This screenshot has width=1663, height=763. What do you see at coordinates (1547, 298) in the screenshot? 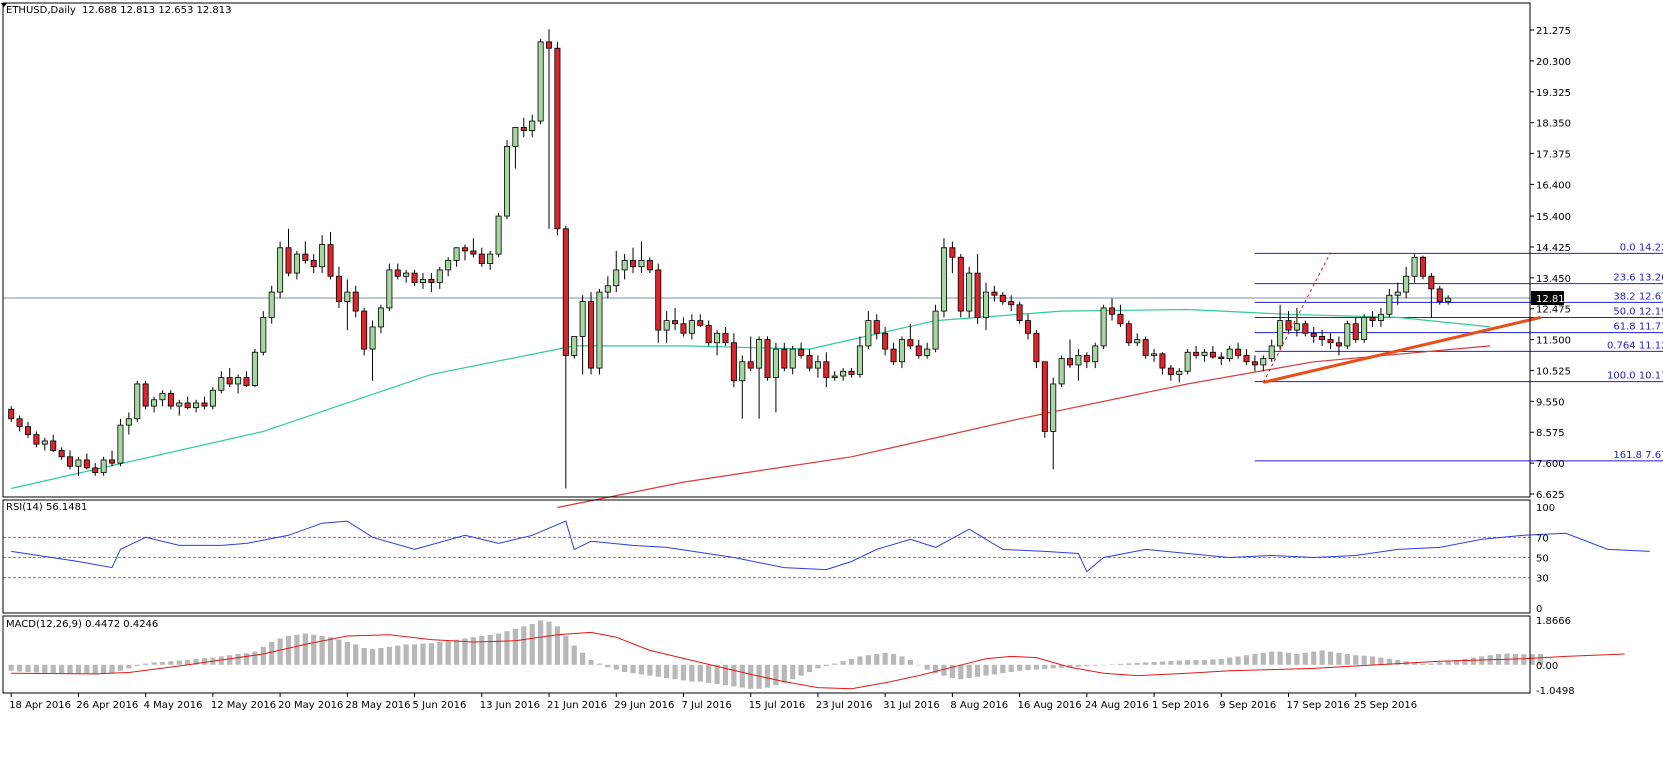
I see `last-price-box` at bounding box center [1547, 298].